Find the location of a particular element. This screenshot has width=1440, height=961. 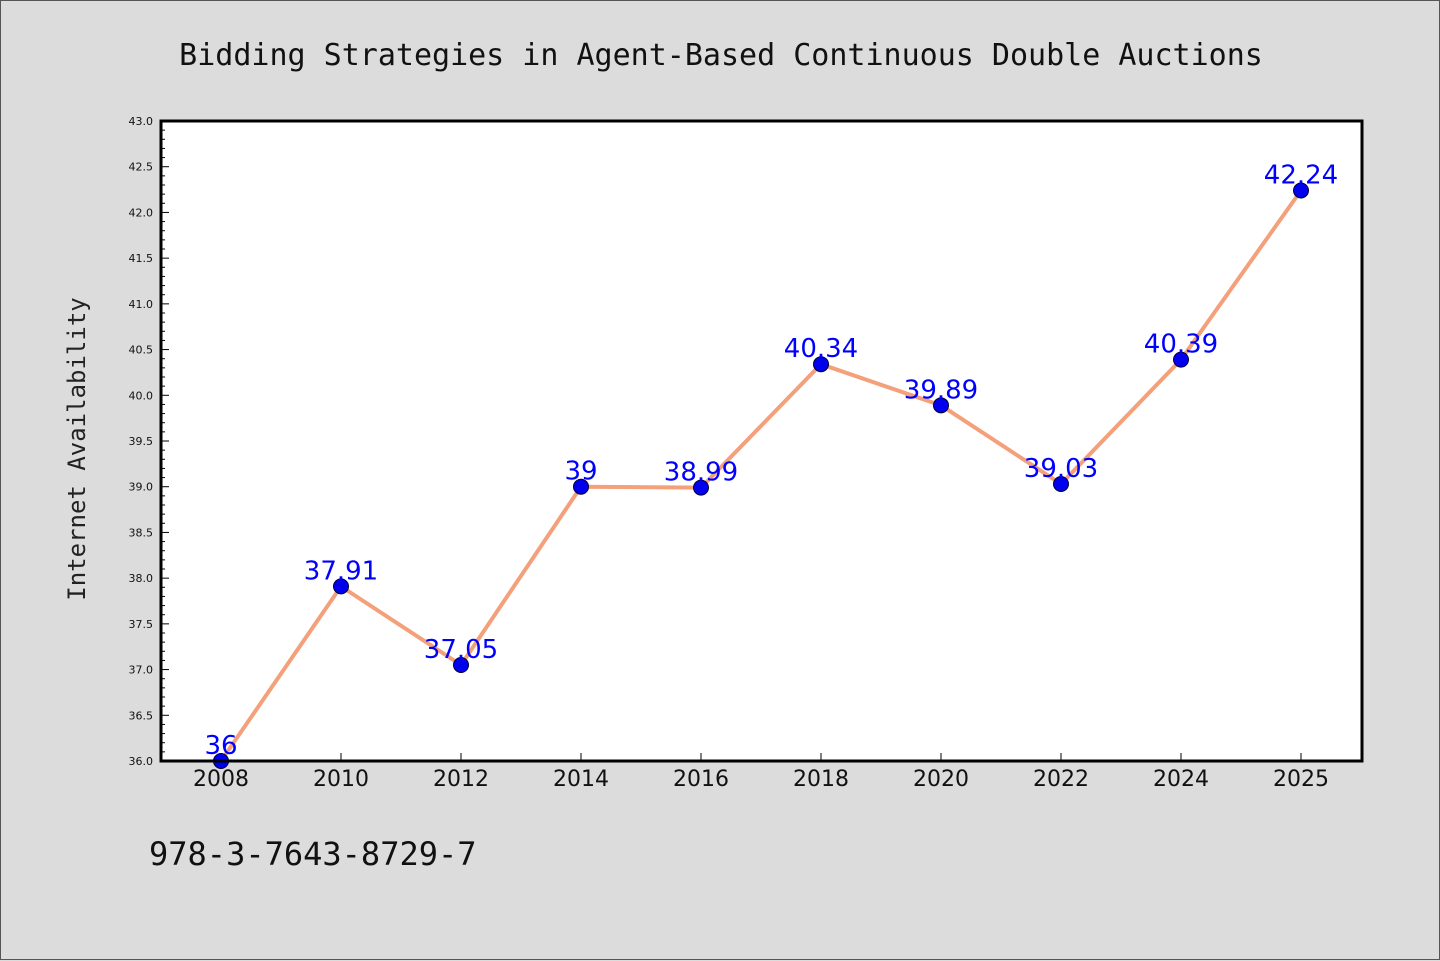

x-tick-label: 2014 is located at coordinates (581, 779).